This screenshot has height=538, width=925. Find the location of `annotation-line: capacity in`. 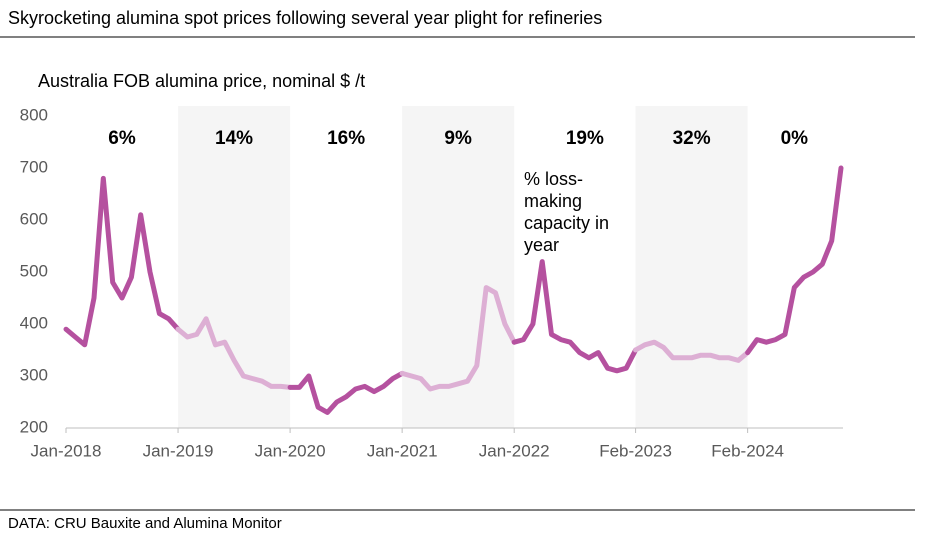

annotation-line: capacity in is located at coordinates (566, 223).